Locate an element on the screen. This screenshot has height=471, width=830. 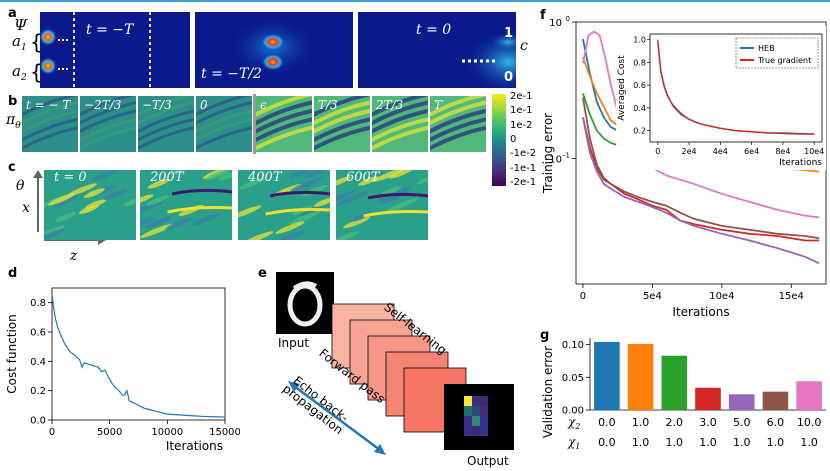
pi-frame-1: t = − T is located at coordinates (50, 124).